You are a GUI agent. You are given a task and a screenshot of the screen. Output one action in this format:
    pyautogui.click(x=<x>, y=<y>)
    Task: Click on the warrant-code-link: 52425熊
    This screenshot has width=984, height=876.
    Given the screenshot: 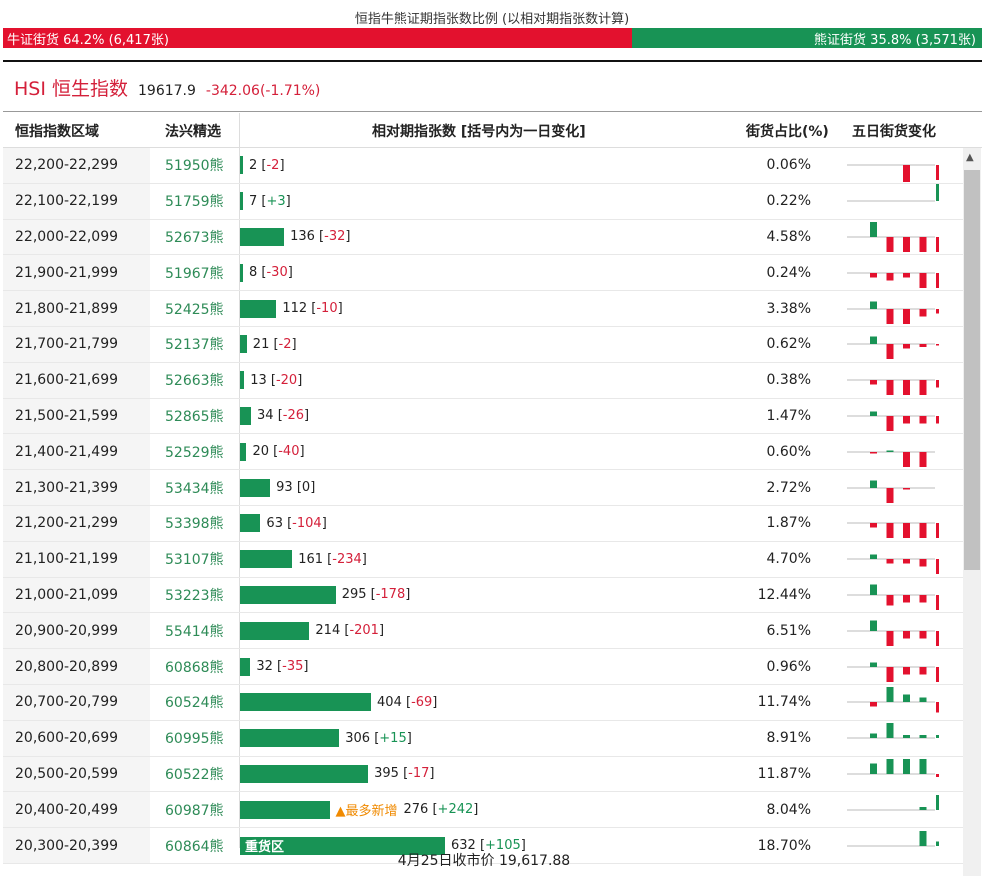 What is the action you would take?
    pyautogui.click(x=194, y=309)
    